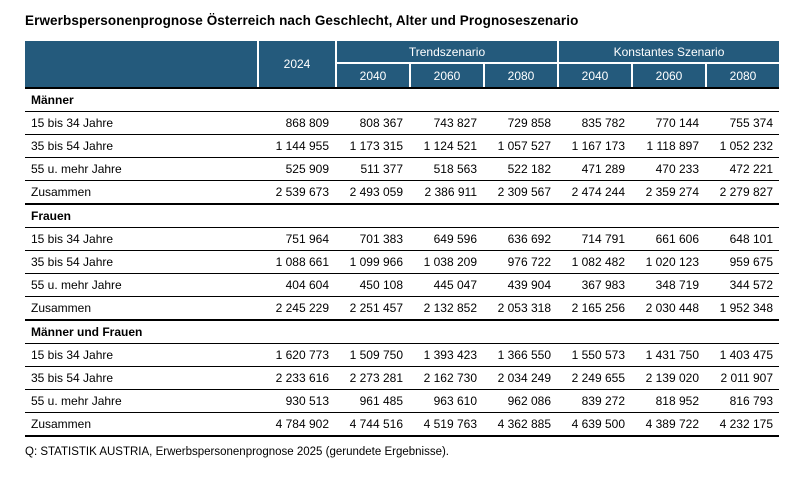 This screenshot has width=804, height=484. Describe the element at coordinates (142, 64) in the screenshot. I see `header-label-cell` at that location.